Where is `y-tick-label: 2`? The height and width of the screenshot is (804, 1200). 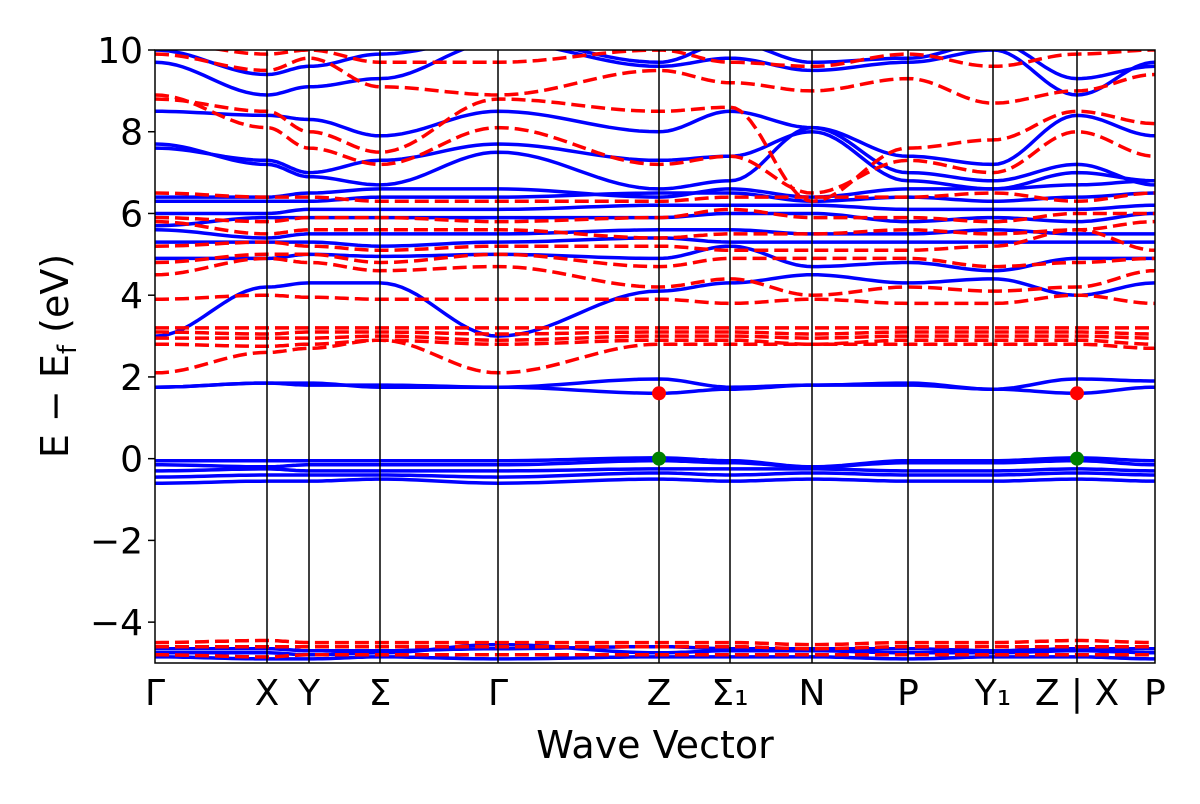
y-tick-label: 2 is located at coordinates (131, 378).